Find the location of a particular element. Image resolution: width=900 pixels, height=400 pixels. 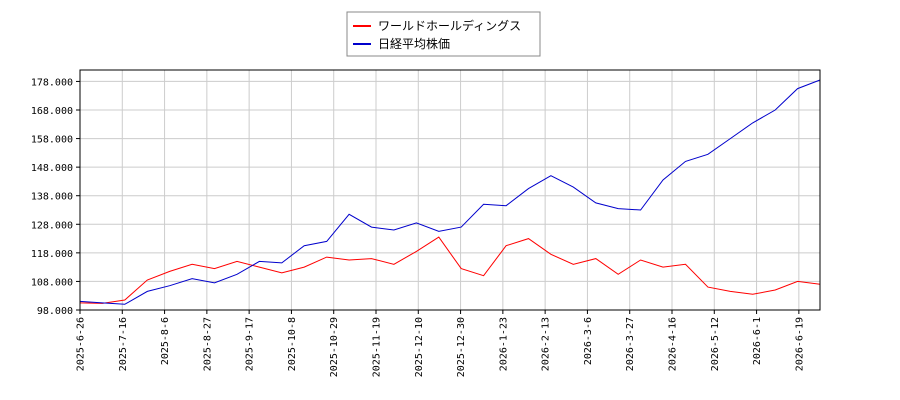

y-tick-label: 178.000 is located at coordinates (52, 82).